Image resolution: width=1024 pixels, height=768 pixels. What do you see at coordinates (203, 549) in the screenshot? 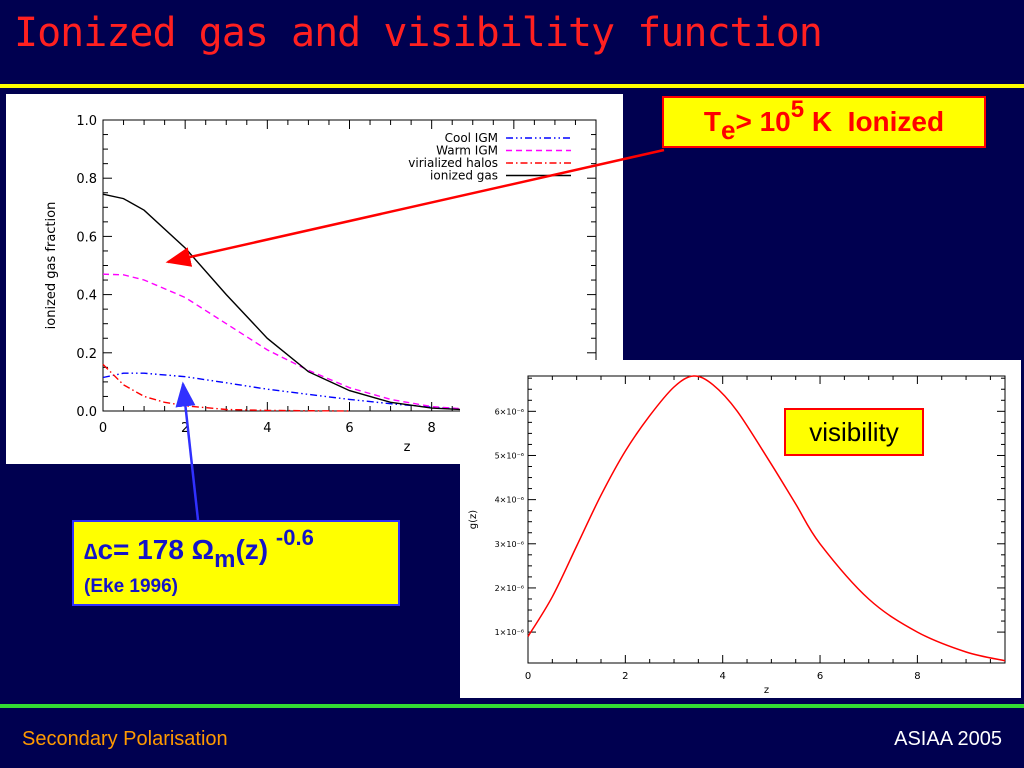
I see `omega-symbol: Ω` at bounding box center [203, 549].